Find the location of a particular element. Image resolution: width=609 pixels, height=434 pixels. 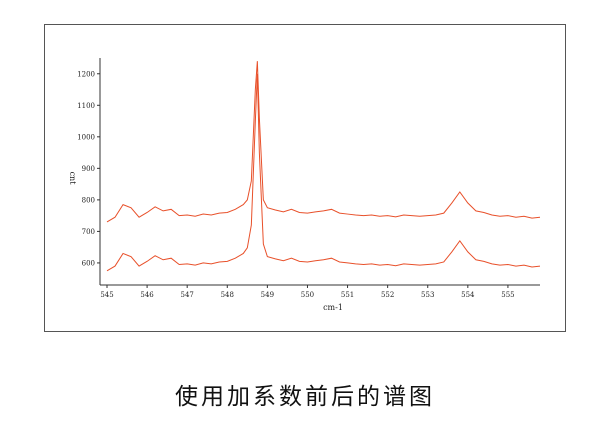

y-tick-label: 800 is located at coordinates (88, 200).